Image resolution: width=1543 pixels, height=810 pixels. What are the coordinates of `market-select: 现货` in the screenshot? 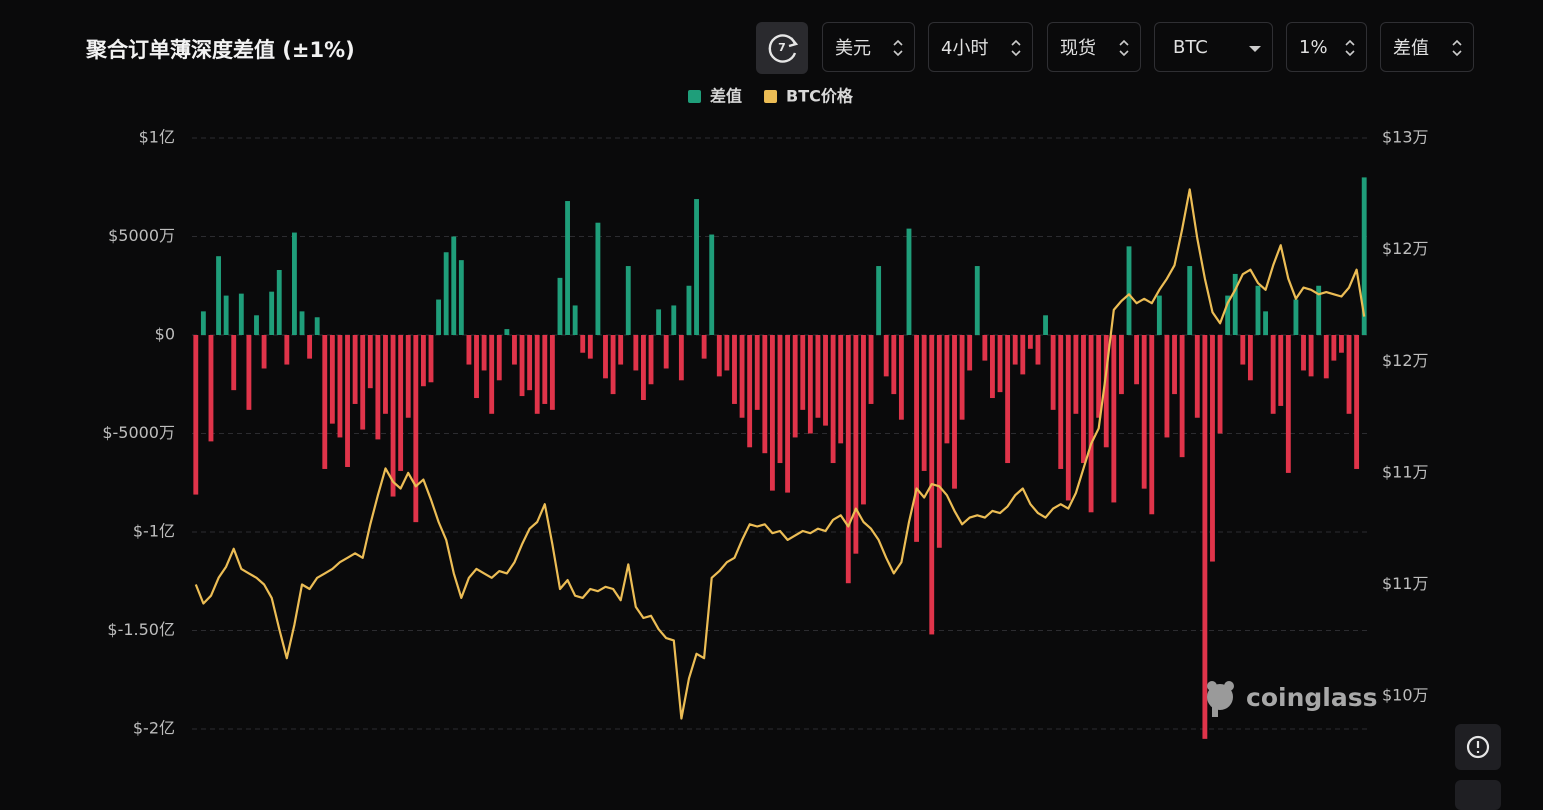 It's located at (1094, 47).